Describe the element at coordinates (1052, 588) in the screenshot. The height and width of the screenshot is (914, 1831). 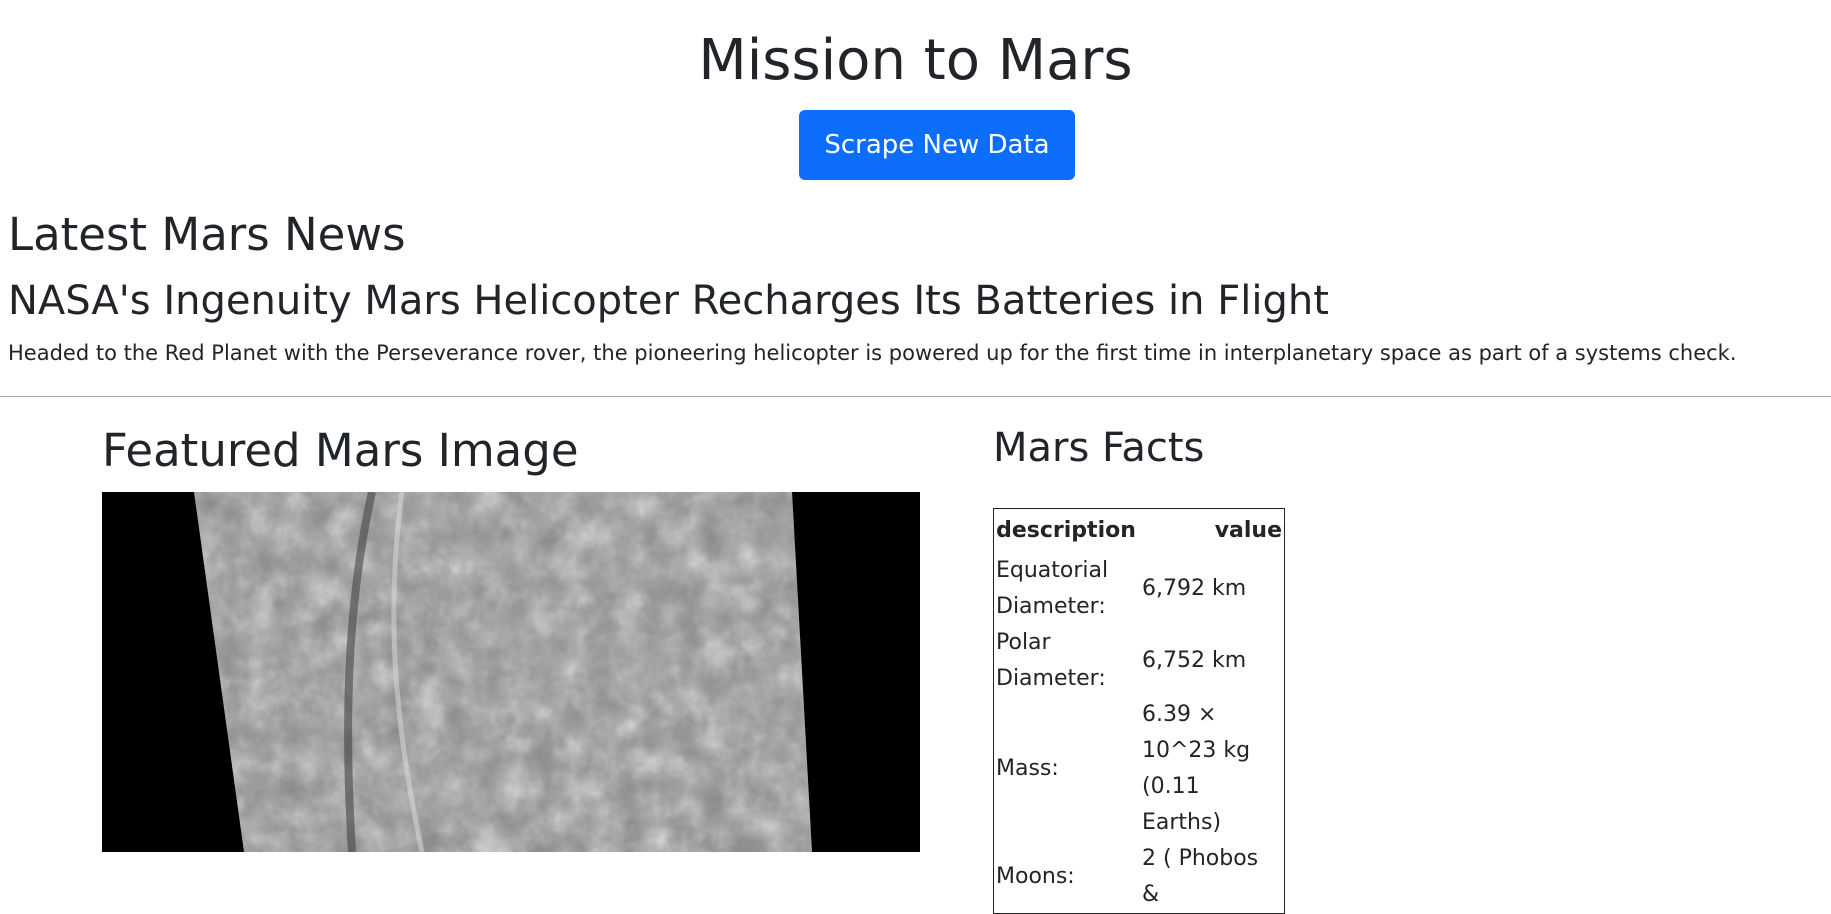
I see `table-cell: Equatorial Diameter:` at that location.